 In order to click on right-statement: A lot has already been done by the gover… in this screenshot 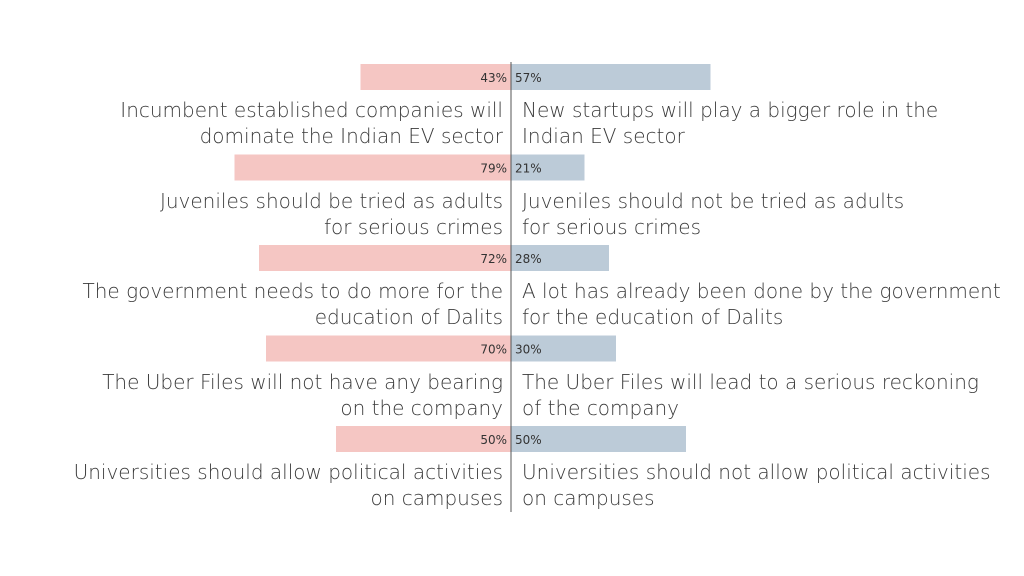, I will do `click(761, 304)`.